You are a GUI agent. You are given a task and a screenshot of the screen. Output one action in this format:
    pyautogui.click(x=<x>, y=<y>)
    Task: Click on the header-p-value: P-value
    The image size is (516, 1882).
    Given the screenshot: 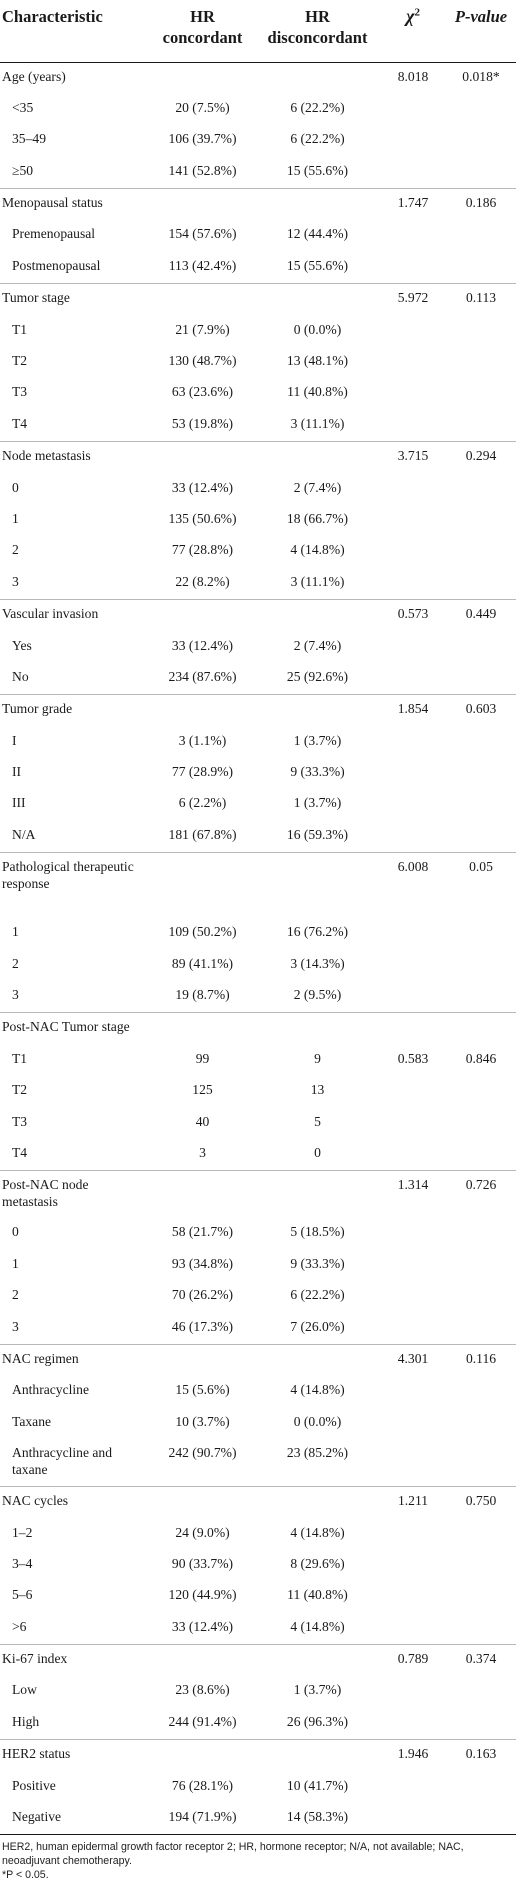 What is the action you would take?
    pyautogui.click(x=481, y=31)
    